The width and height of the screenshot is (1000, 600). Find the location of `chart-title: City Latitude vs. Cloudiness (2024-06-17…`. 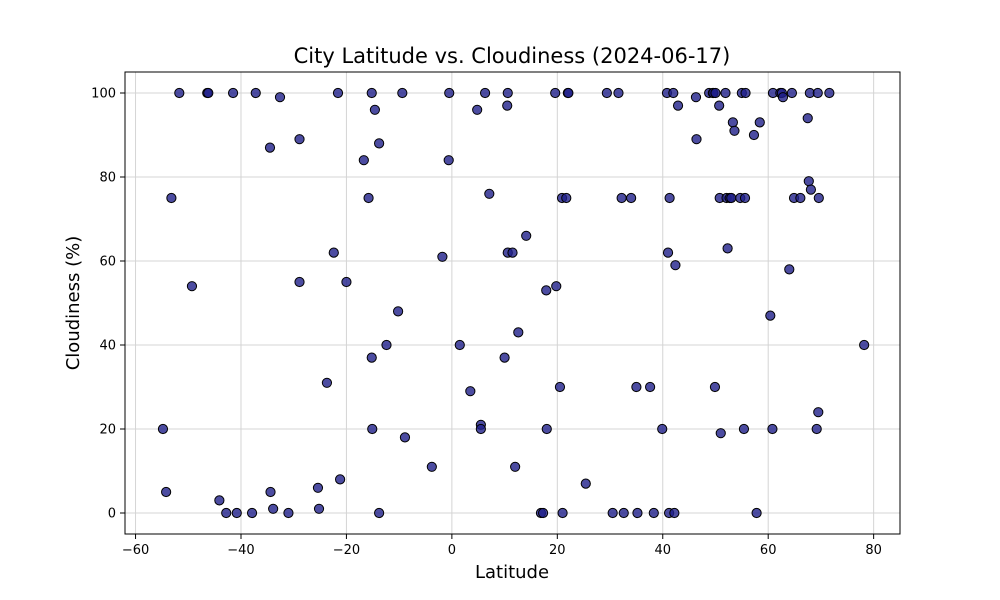

chart-title: City Latitude vs. Cloudiness (2024-06-17… is located at coordinates (512, 56).